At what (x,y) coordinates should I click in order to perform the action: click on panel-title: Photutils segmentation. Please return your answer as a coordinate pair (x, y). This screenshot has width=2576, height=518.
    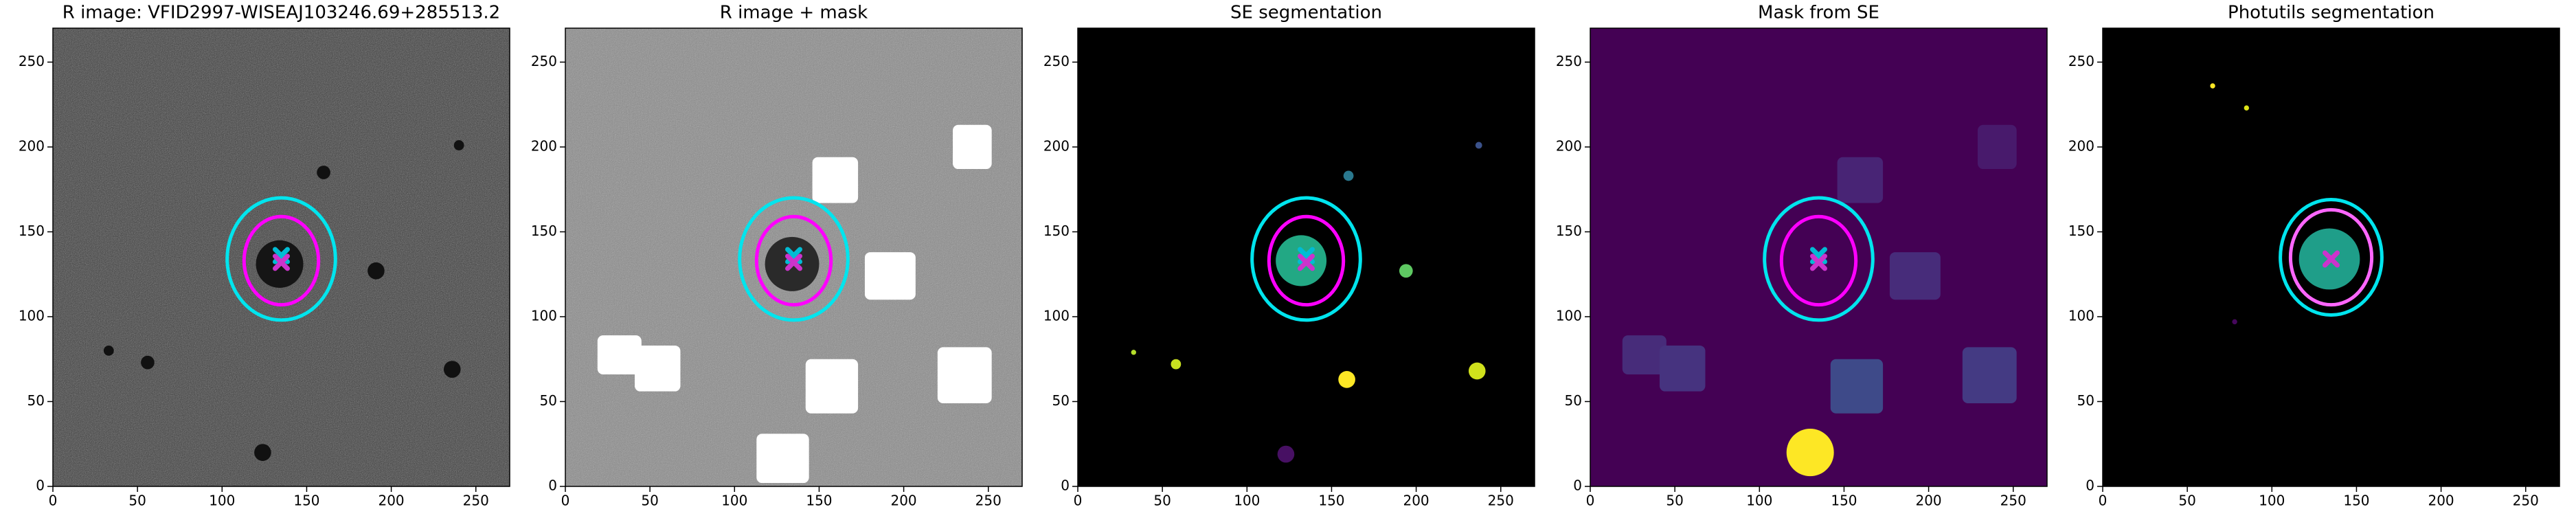
    Looking at the image, I should click on (2331, 13).